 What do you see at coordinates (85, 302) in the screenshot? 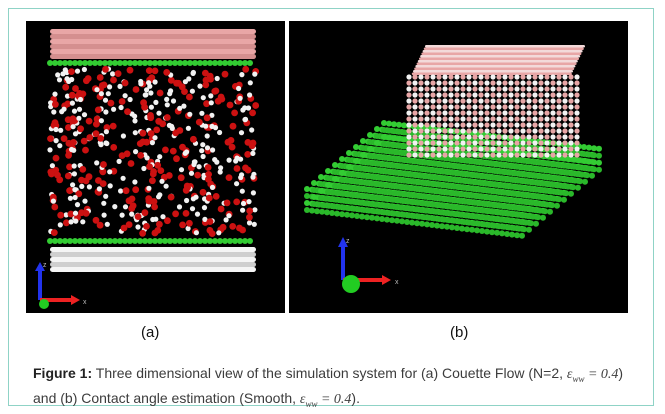
I see `x-axis-label: x` at bounding box center [85, 302].